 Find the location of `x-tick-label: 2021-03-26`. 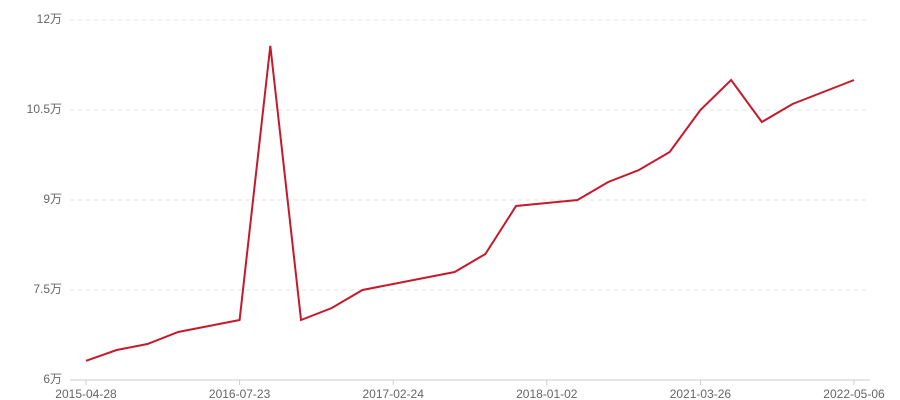

x-tick-label: 2021-03-26 is located at coordinates (701, 393).